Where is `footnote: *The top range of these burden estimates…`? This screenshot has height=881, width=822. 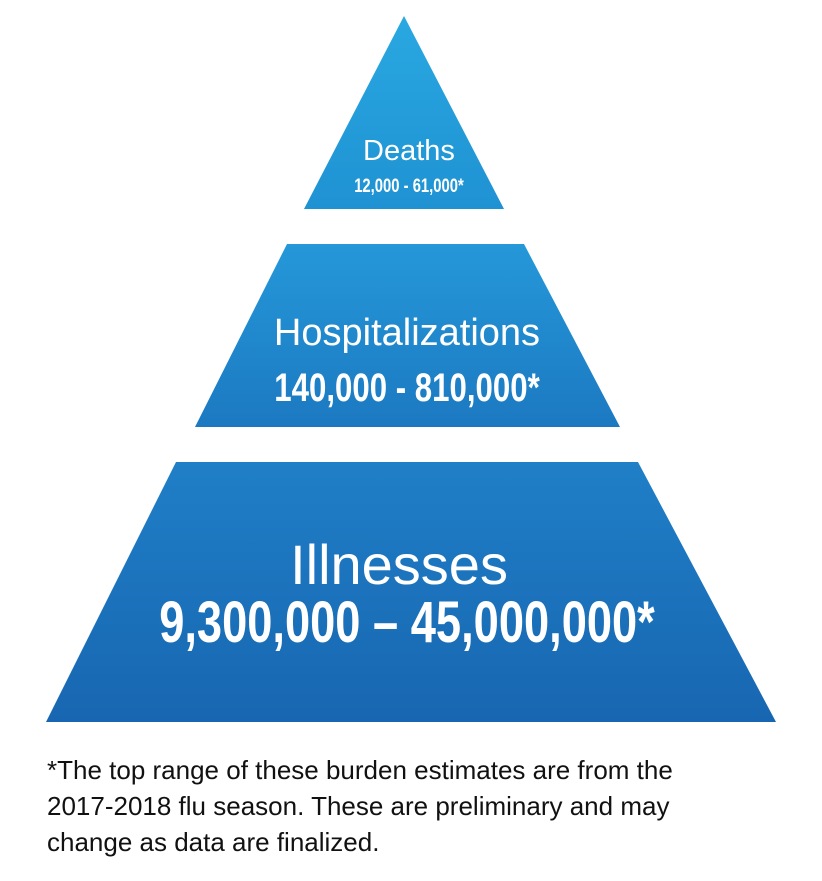 footnote: *The top range of these burden estimates… is located at coordinates (427, 806).